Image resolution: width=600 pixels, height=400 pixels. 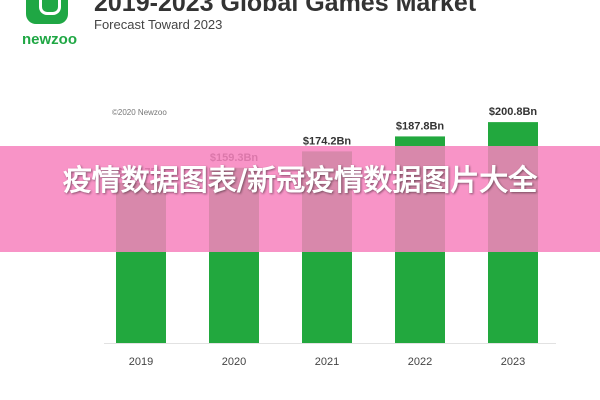 What do you see at coordinates (47, 12) in the screenshot?
I see `newzoo-logo-icon` at bounding box center [47, 12].